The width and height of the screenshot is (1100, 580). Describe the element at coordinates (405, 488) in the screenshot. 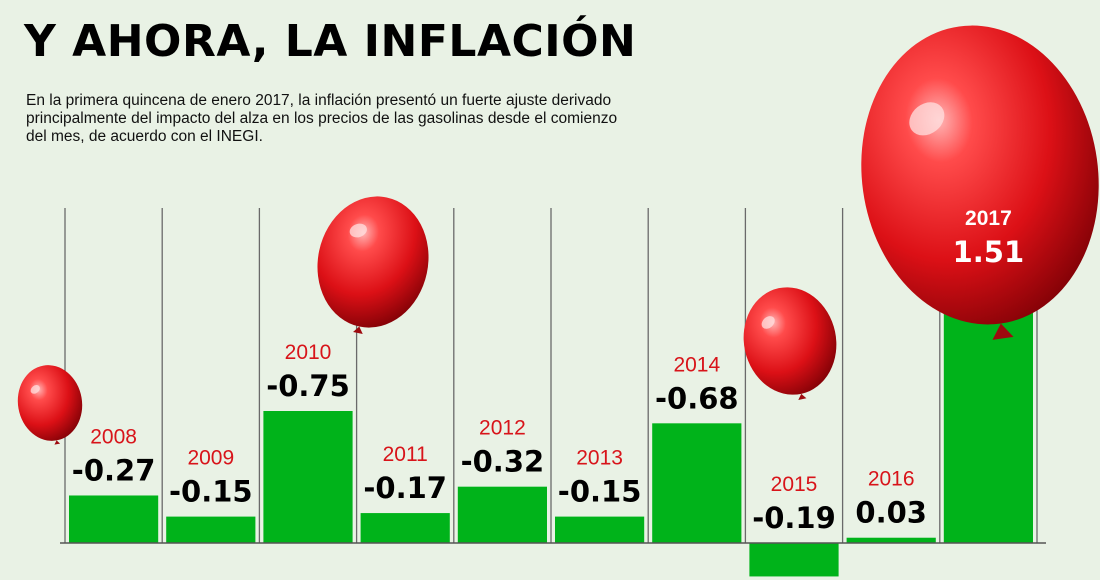

I see `bar-value-label: -0.17` at that location.